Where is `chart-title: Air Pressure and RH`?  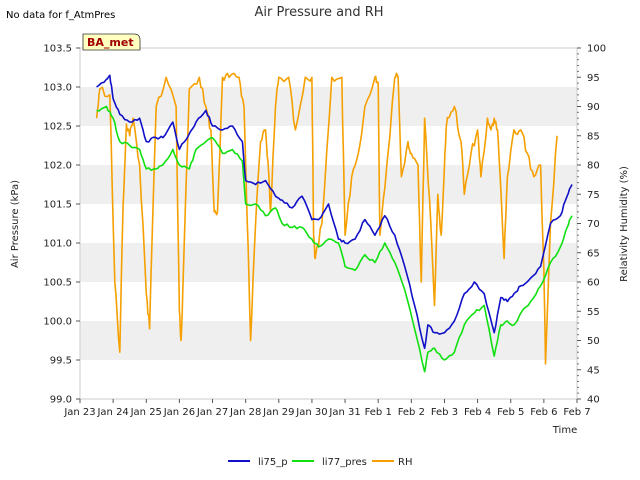
chart-title: Air Pressure and RH is located at coordinates (318, 12).